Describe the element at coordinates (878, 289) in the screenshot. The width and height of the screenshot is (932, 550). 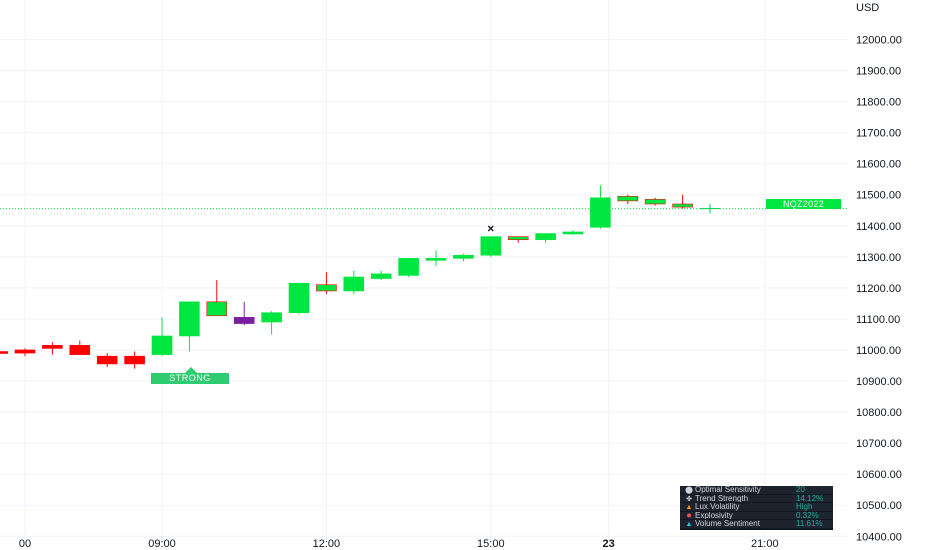
I see `y-tick-label: 11200.00` at that location.